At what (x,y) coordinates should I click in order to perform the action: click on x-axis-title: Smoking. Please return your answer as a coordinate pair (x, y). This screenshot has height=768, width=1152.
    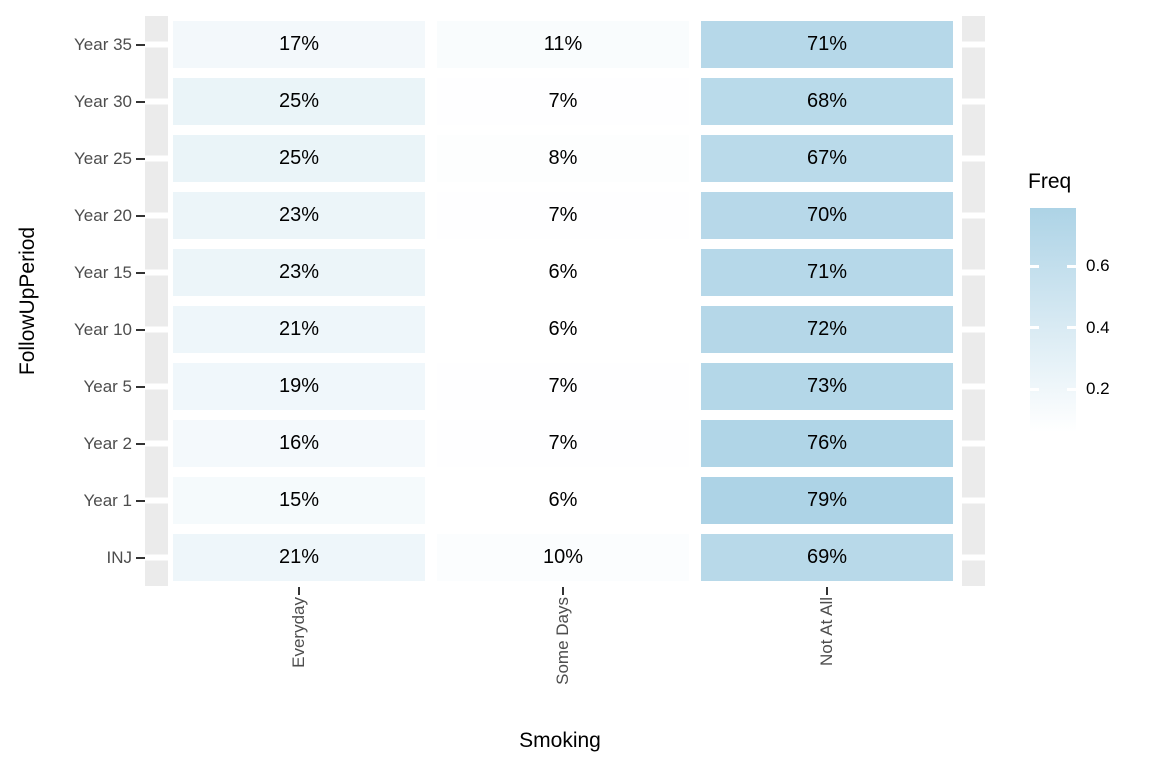
    Looking at the image, I should click on (560, 740).